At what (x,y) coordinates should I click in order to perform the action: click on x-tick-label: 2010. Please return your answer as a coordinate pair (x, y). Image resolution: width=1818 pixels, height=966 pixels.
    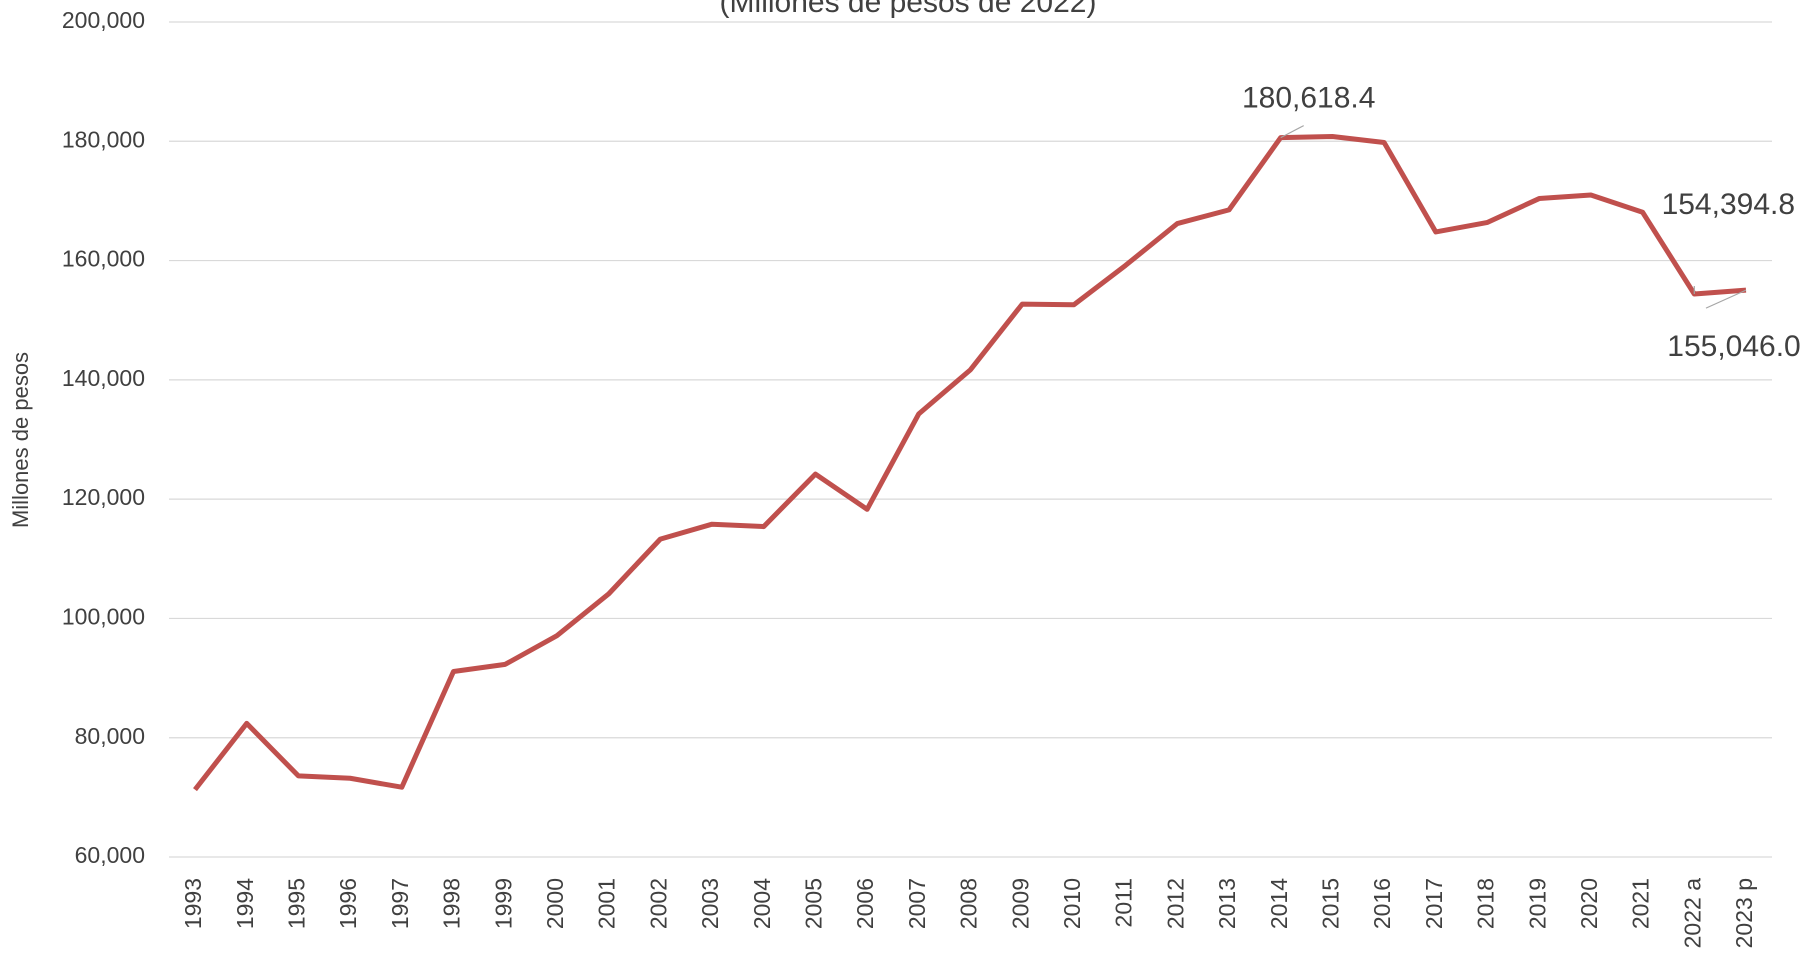
    Looking at the image, I should click on (1072, 903).